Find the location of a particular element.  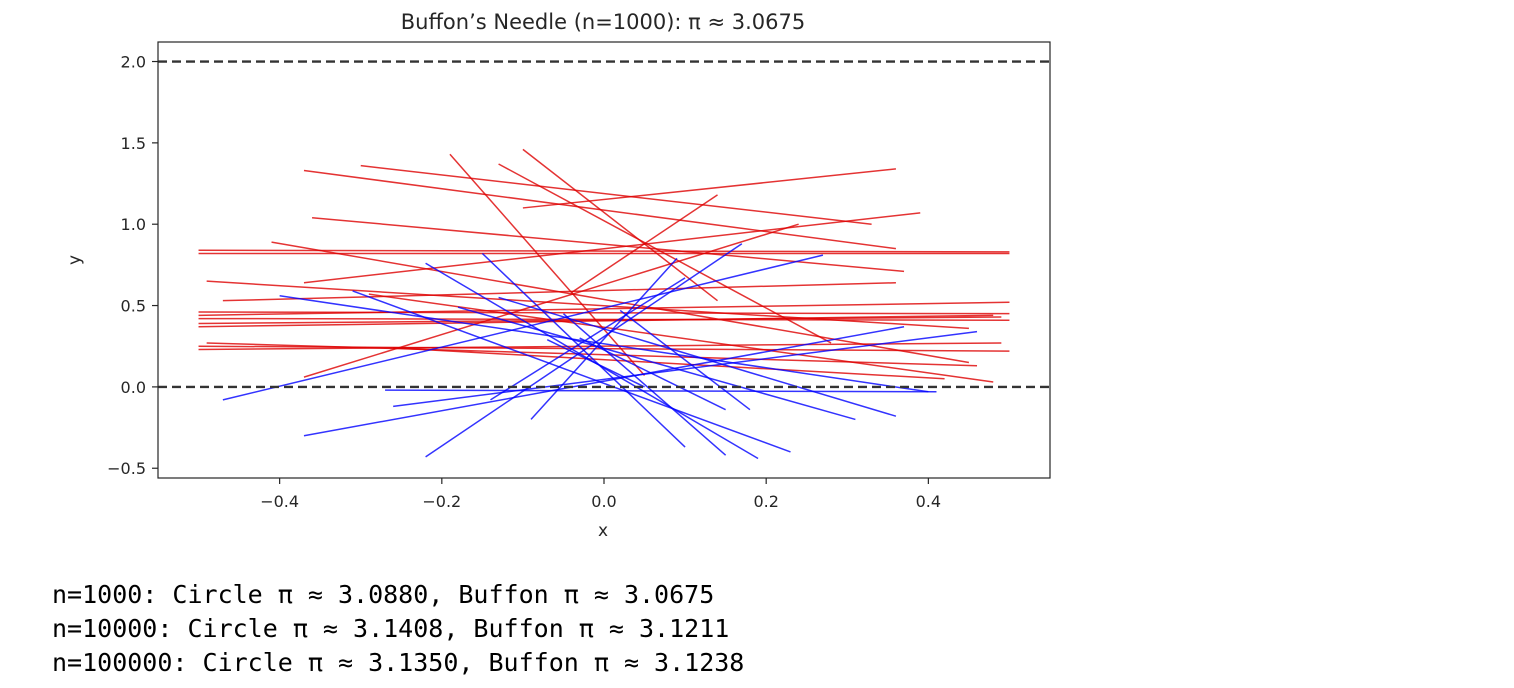

x-tick-label: −0.2 is located at coordinates (441, 501).